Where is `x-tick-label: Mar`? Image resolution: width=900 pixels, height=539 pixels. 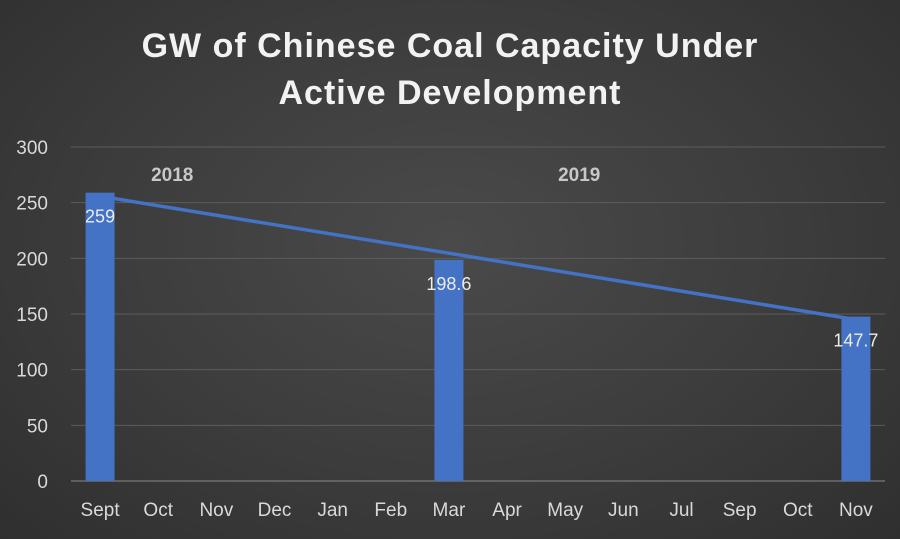
x-tick-label: Mar is located at coordinates (449, 510).